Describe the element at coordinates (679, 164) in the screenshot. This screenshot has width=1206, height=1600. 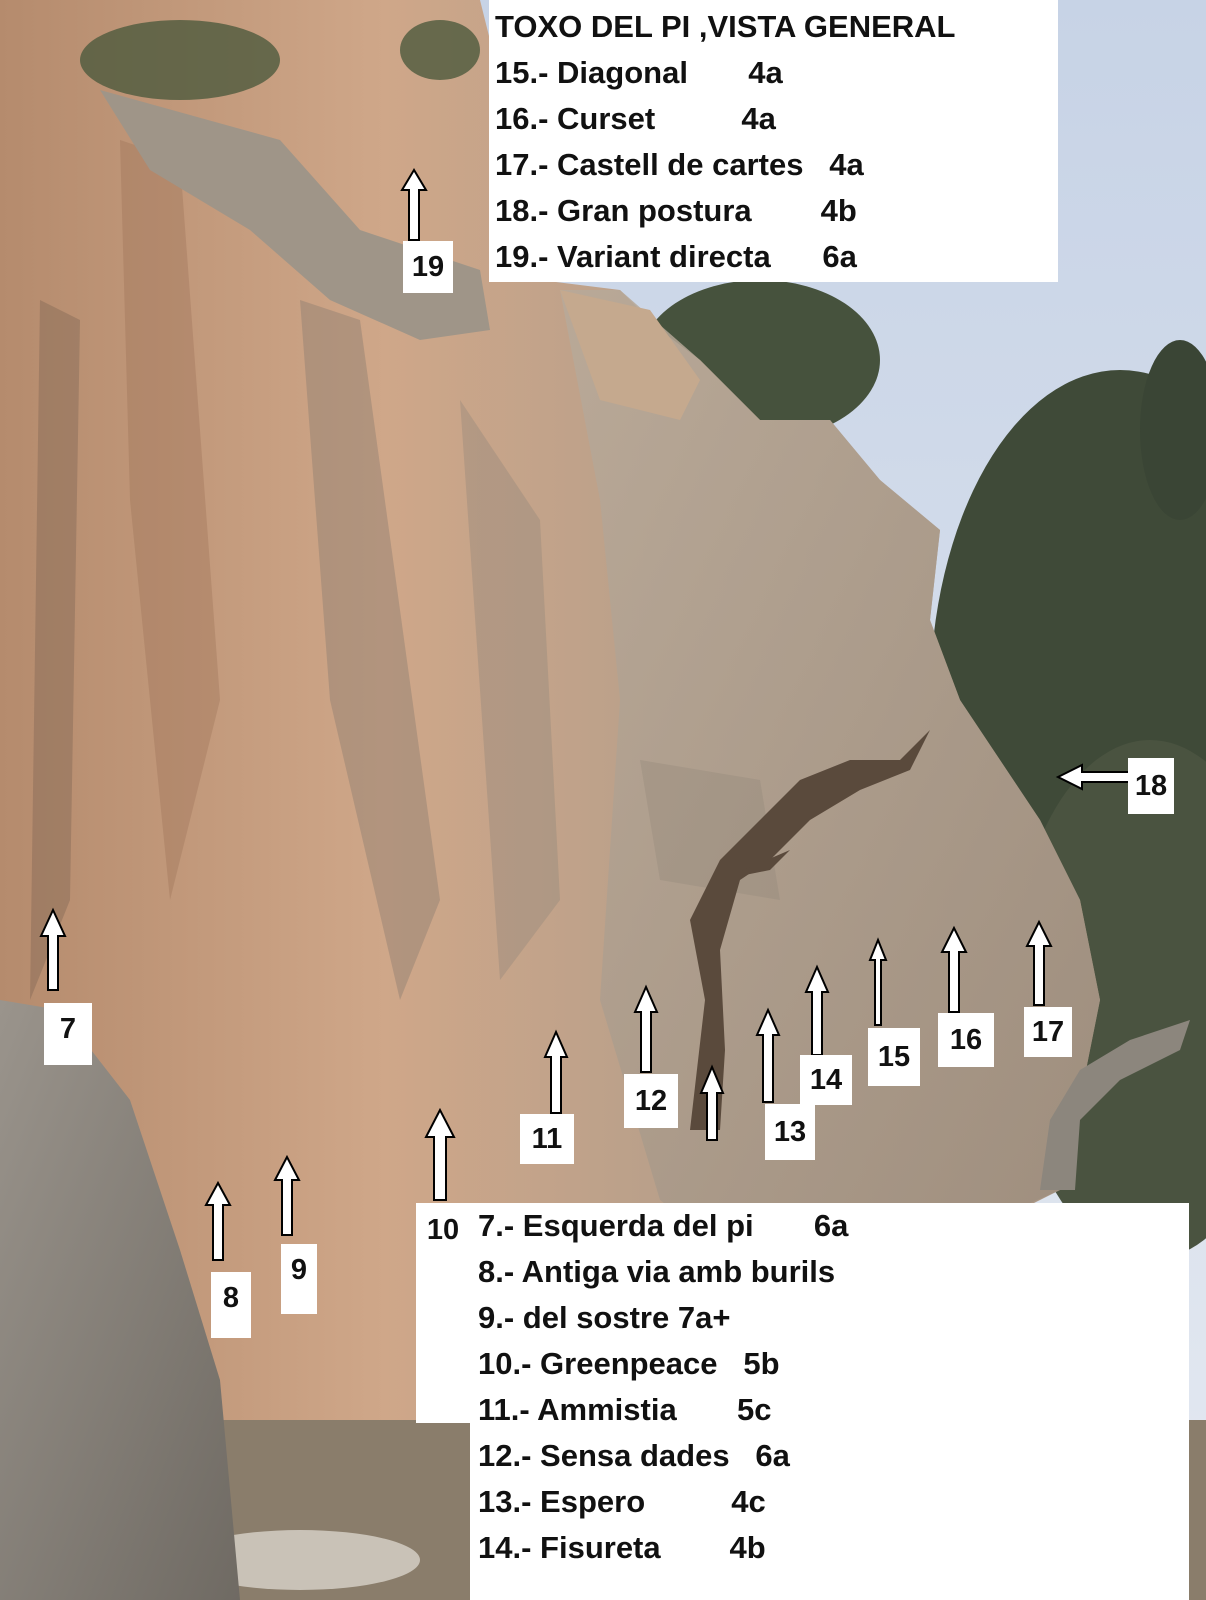
I see `legend-line-17: 17.- Castell de cartes 4a` at that location.